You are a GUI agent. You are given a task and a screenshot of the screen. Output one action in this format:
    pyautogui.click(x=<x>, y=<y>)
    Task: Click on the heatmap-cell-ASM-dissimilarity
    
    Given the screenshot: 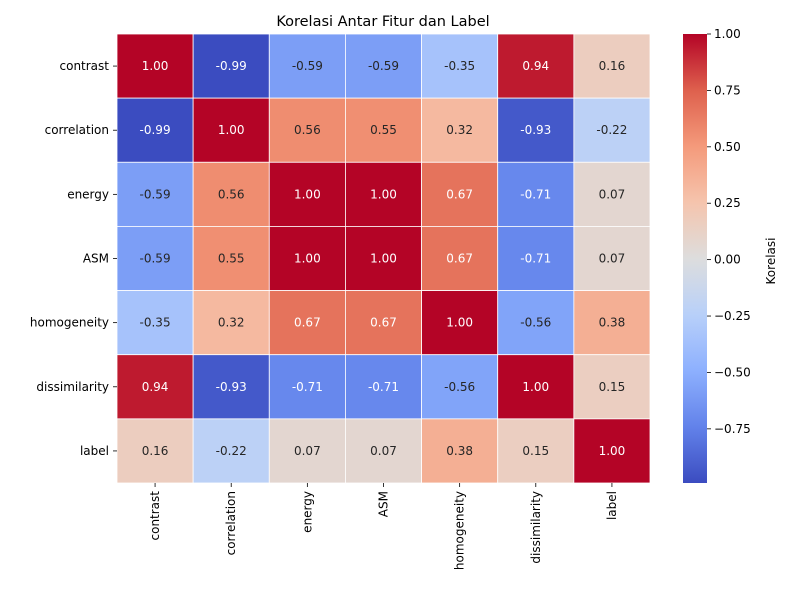 What is the action you would take?
    pyautogui.click(x=536, y=258)
    